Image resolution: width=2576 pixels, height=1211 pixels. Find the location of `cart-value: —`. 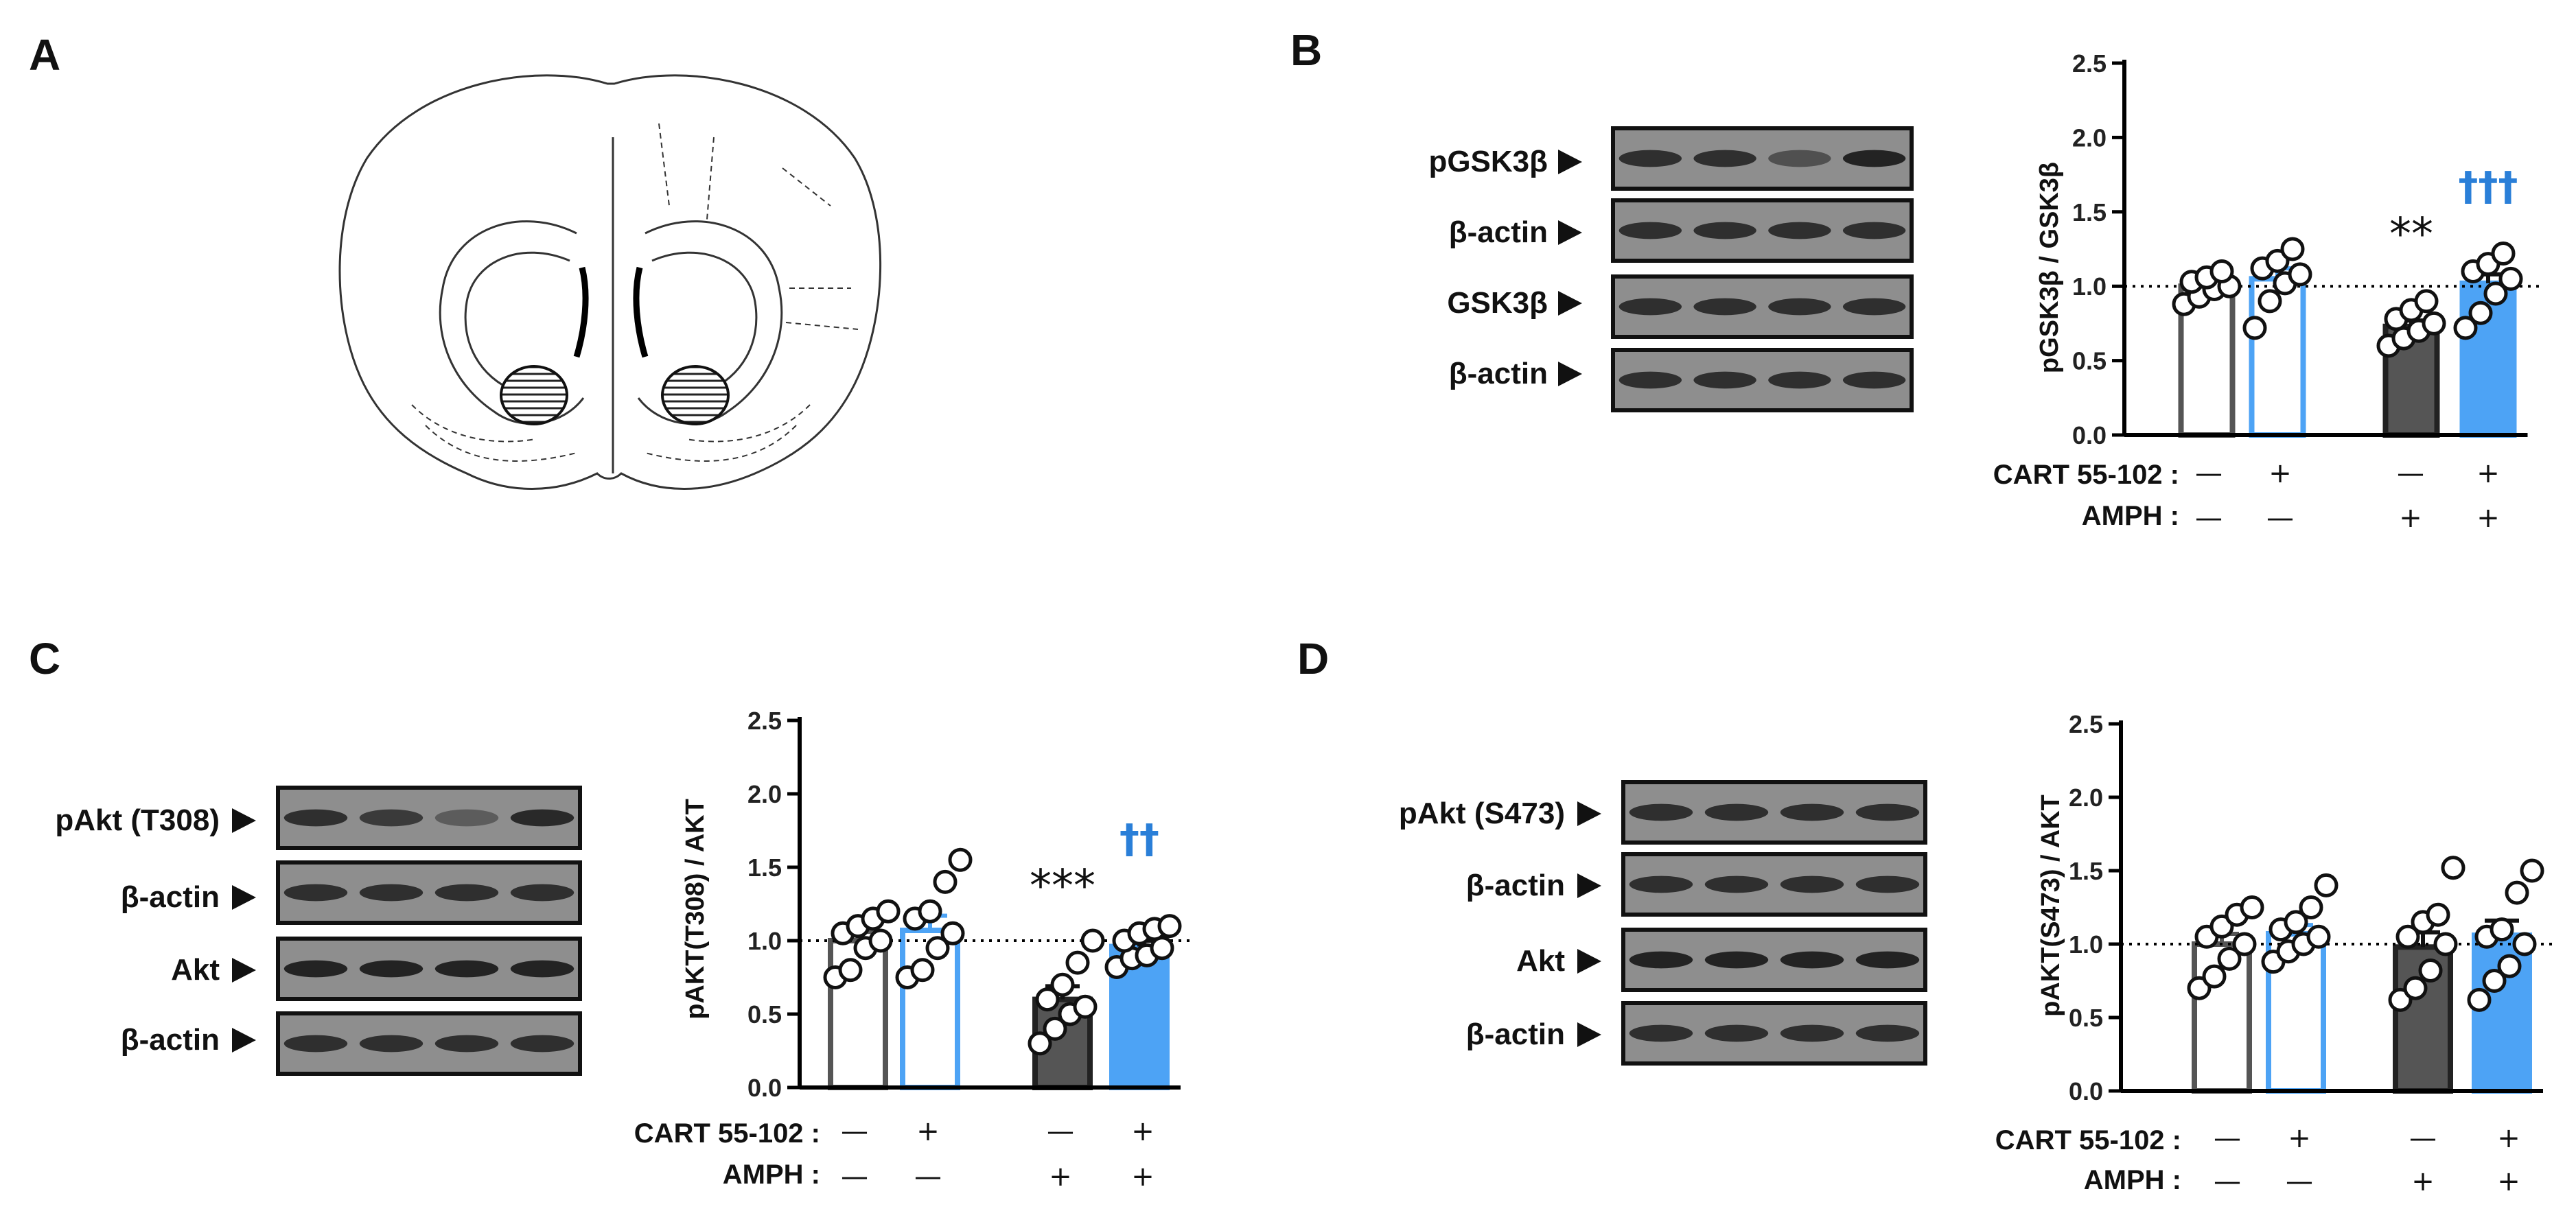

cart-value: — is located at coordinates (2209, 473).